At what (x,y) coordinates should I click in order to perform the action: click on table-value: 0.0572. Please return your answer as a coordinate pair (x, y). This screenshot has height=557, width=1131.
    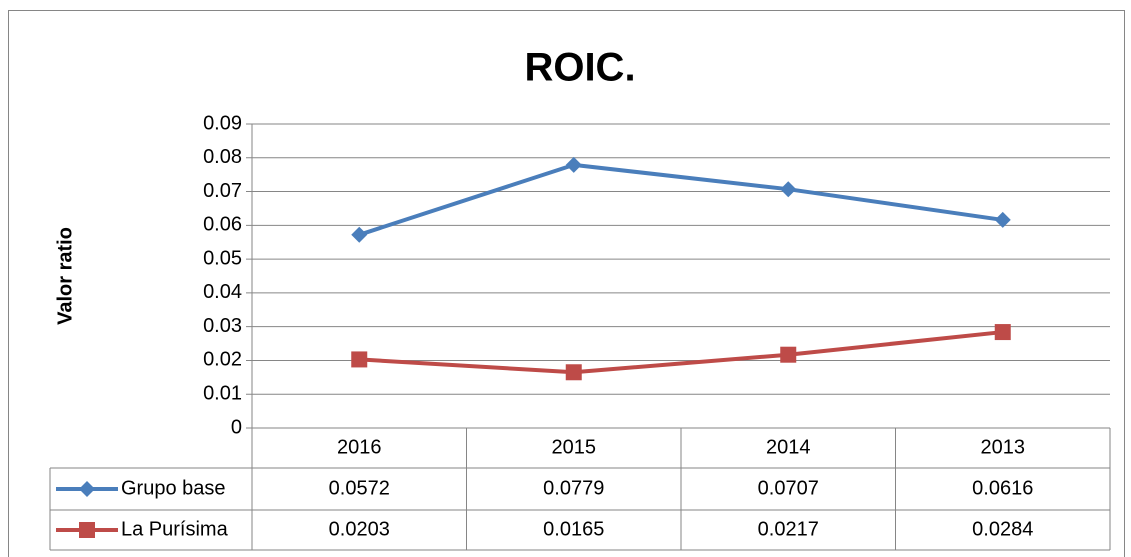
    Looking at the image, I should click on (359, 488).